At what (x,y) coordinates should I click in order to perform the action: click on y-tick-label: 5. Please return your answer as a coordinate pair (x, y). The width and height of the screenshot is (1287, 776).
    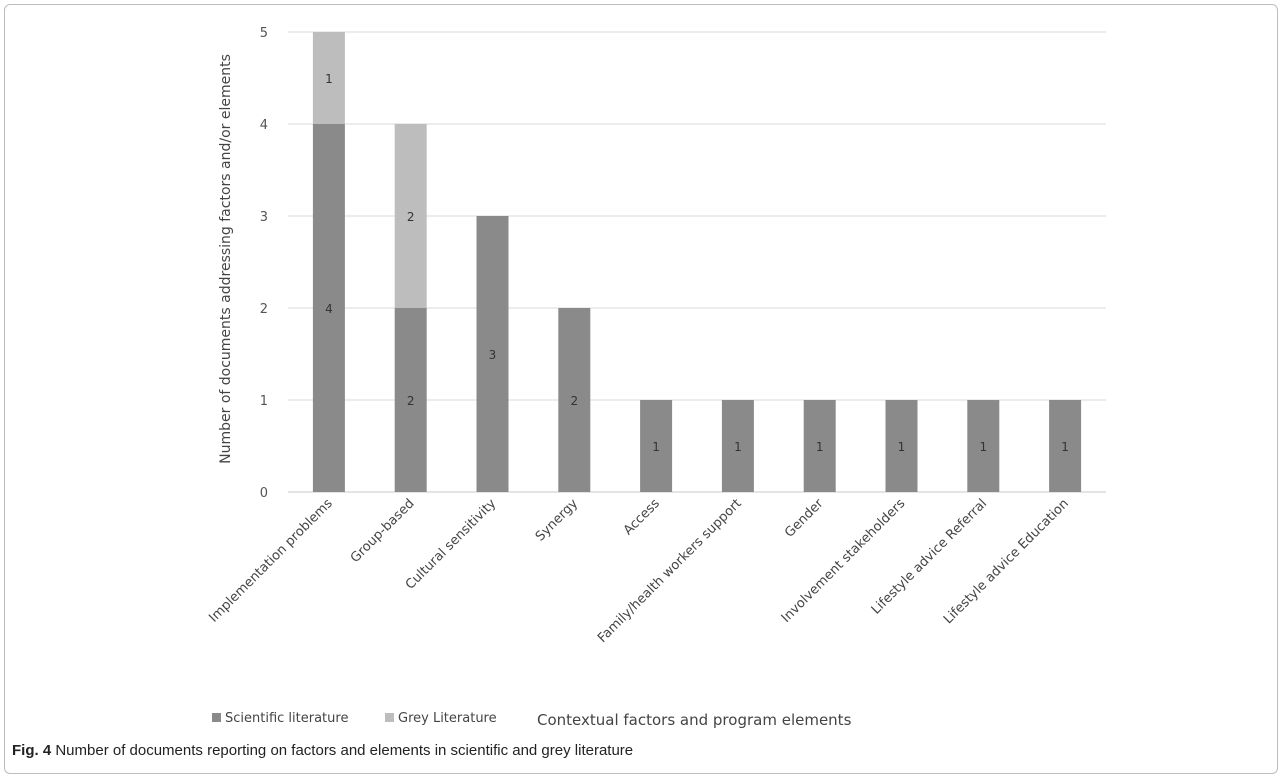
    Looking at the image, I should click on (264, 33).